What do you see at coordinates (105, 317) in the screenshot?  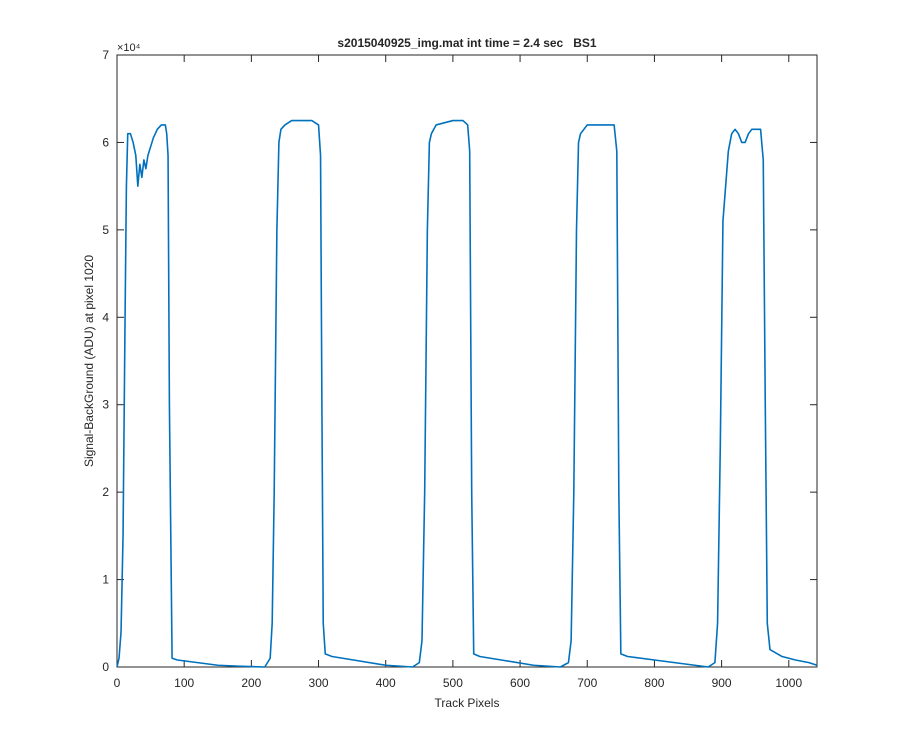 I see `y-tick-label: 4` at bounding box center [105, 317].